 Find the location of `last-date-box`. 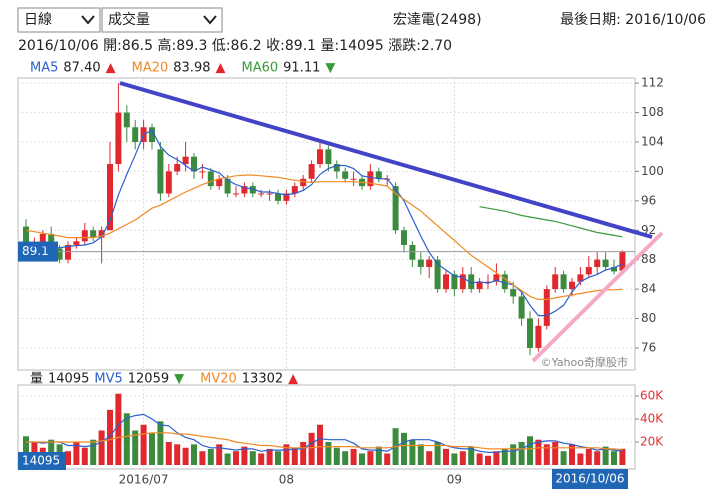

last-date-box is located at coordinates (590, 479).